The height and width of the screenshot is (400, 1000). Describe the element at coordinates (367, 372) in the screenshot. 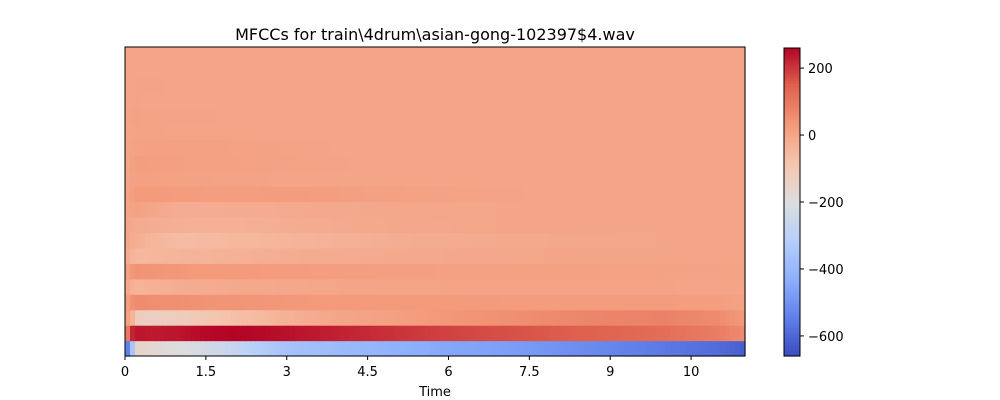

I see `x-tick-label: 4.5` at that location.